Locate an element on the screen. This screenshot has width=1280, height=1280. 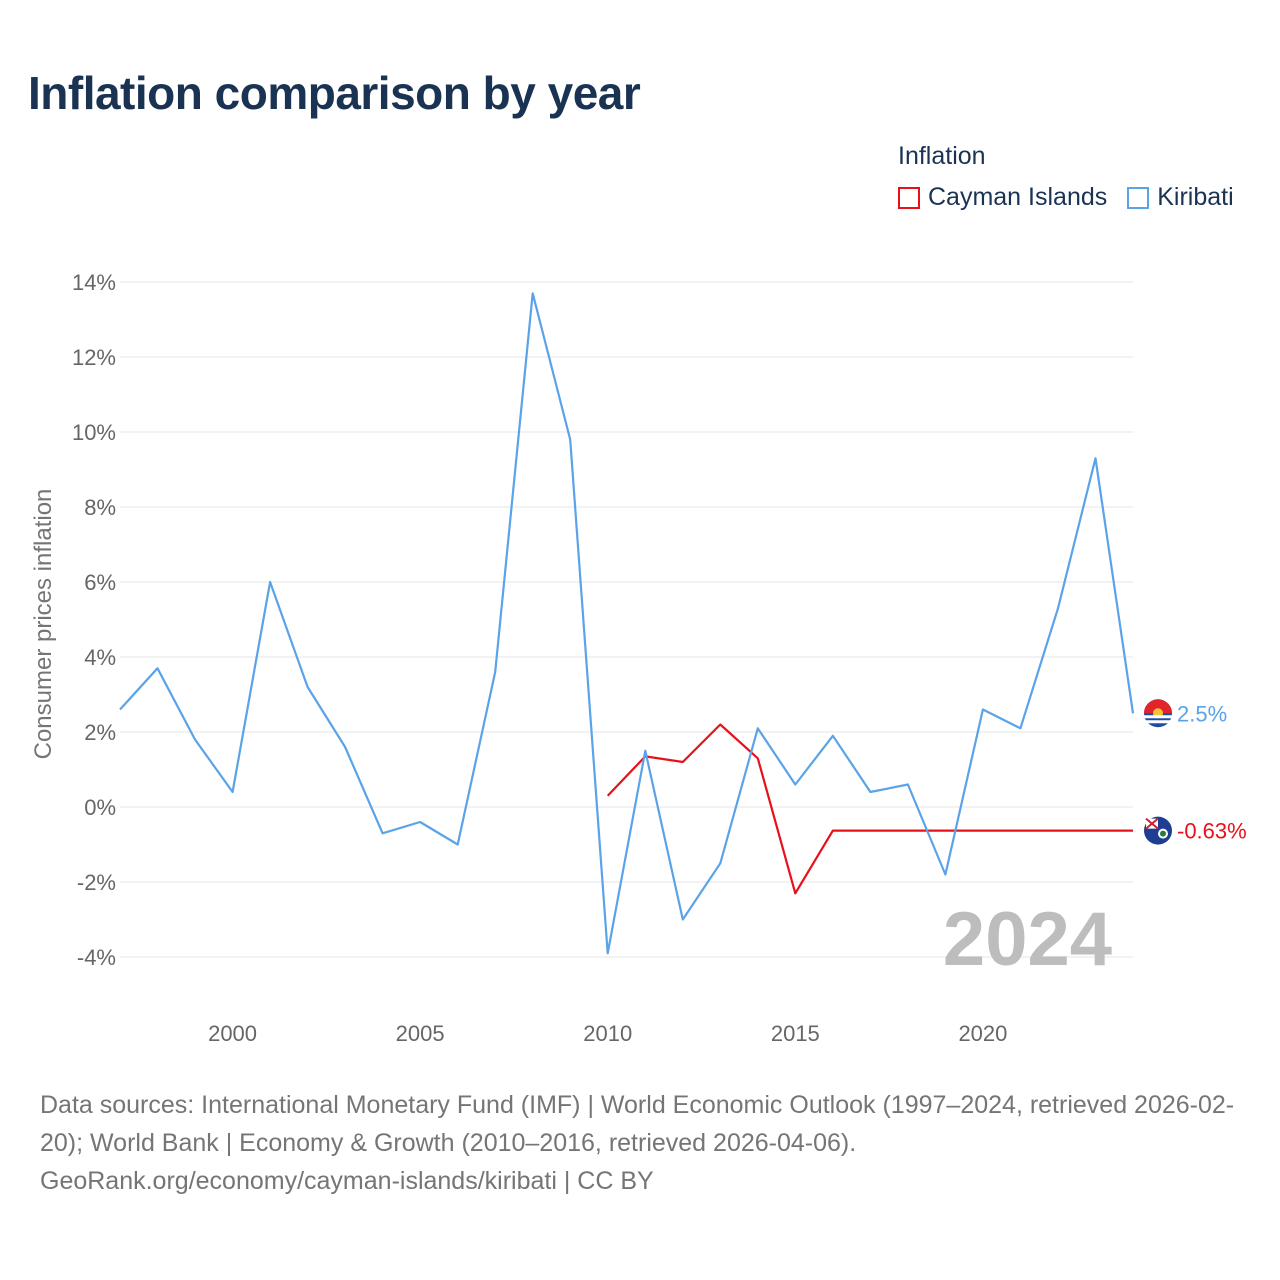
legend: Inflation Cayman Islands Kiribati is located at coordinates (1066, 177).